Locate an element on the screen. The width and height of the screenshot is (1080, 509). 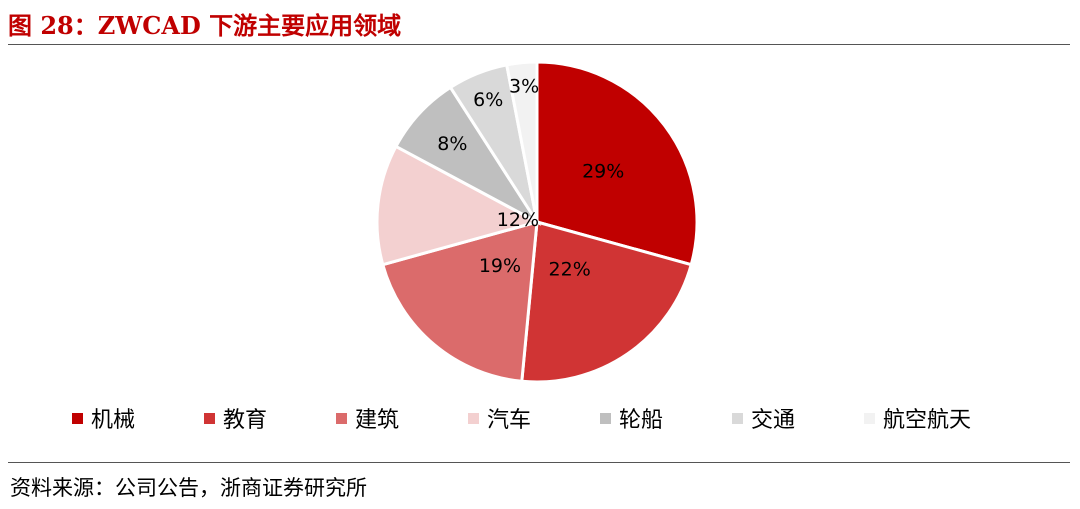
legend-label: 交通 is located at coordinates (773, 420).